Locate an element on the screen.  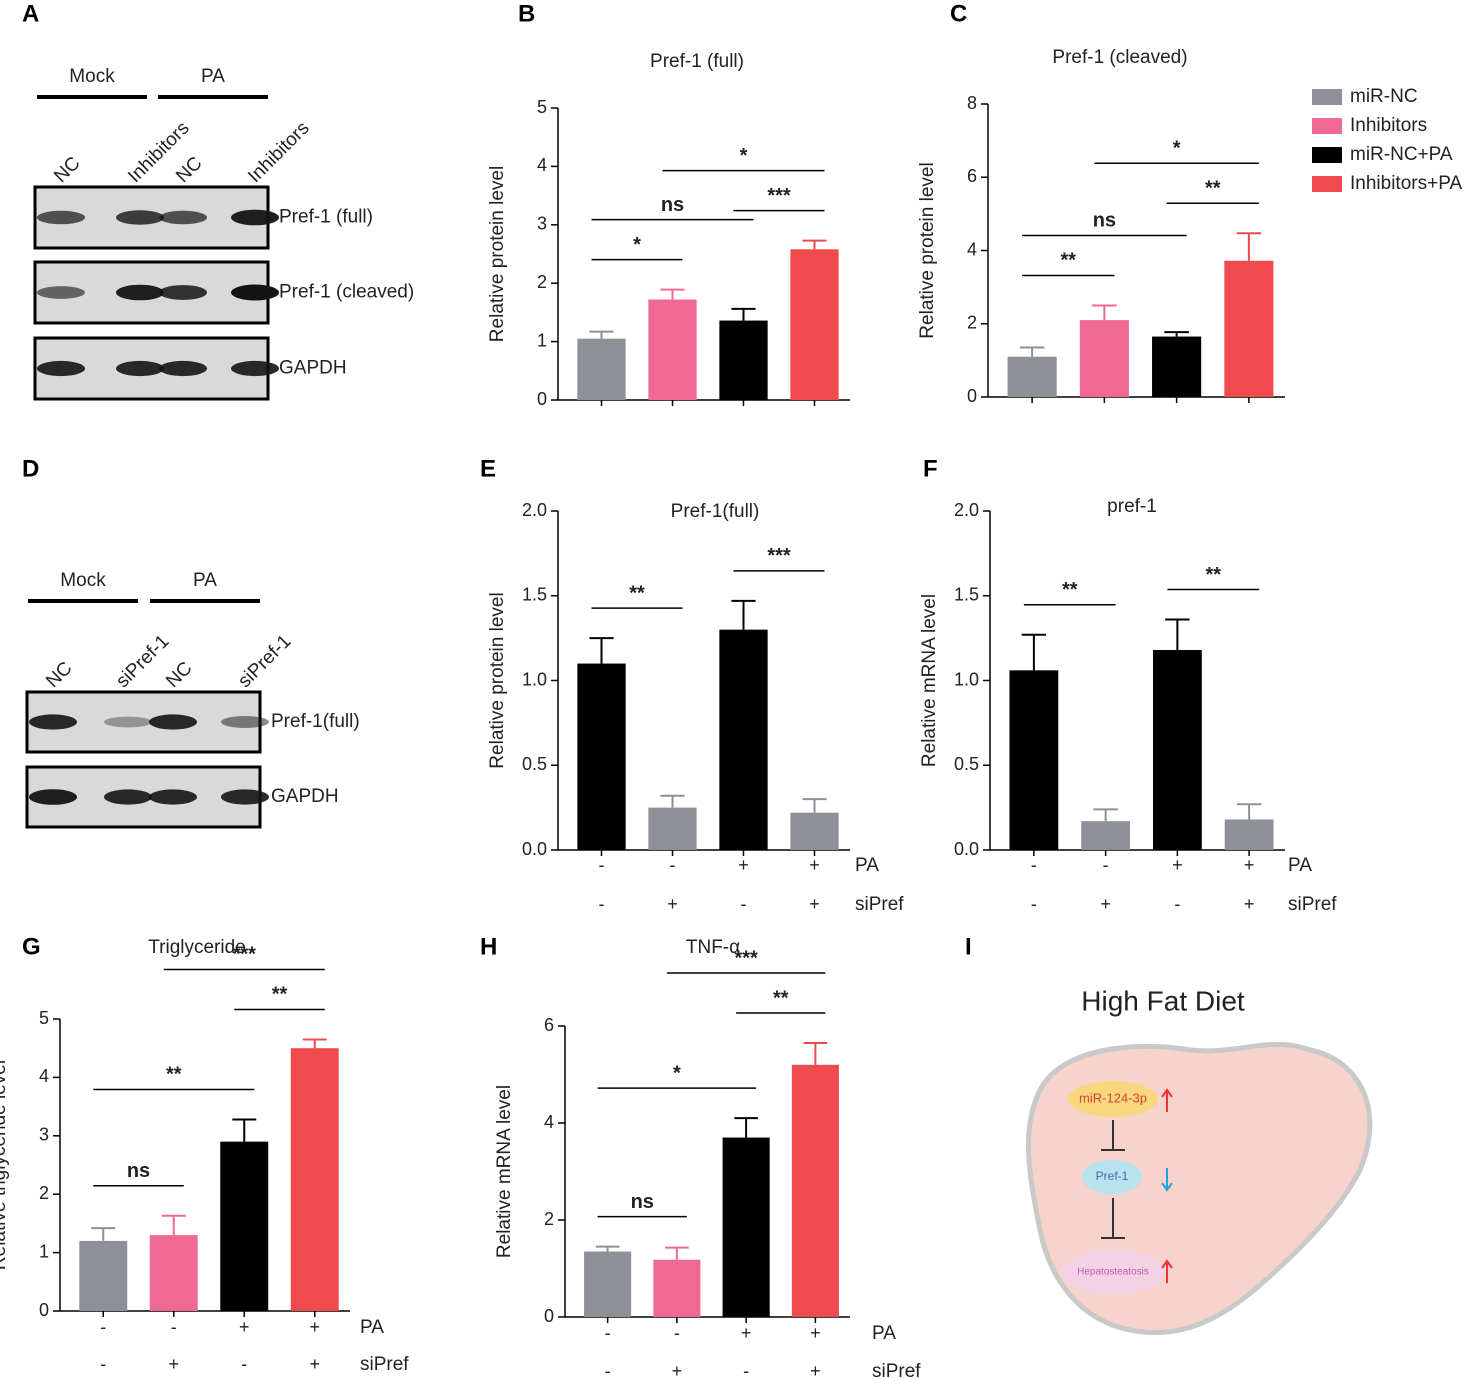
band-label: Pref-1(full) is located at coordinates (315, 721).